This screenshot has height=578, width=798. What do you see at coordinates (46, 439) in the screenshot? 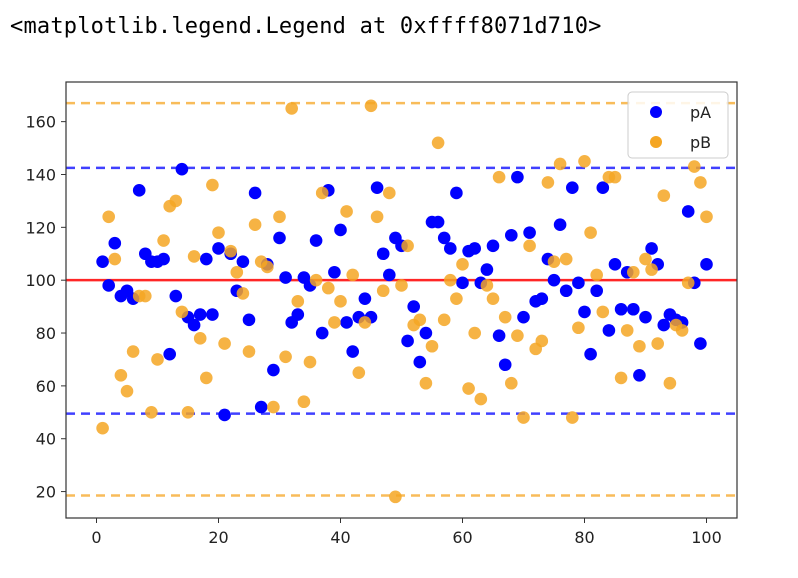
I see `y-tick-label-40: 40` at bounding box center [46, 439].